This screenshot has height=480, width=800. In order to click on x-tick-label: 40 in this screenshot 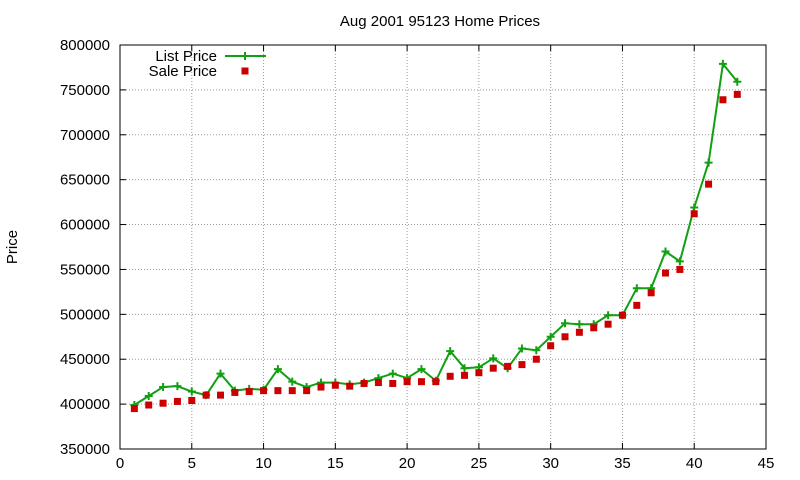, I will do `click(694, 463)`.